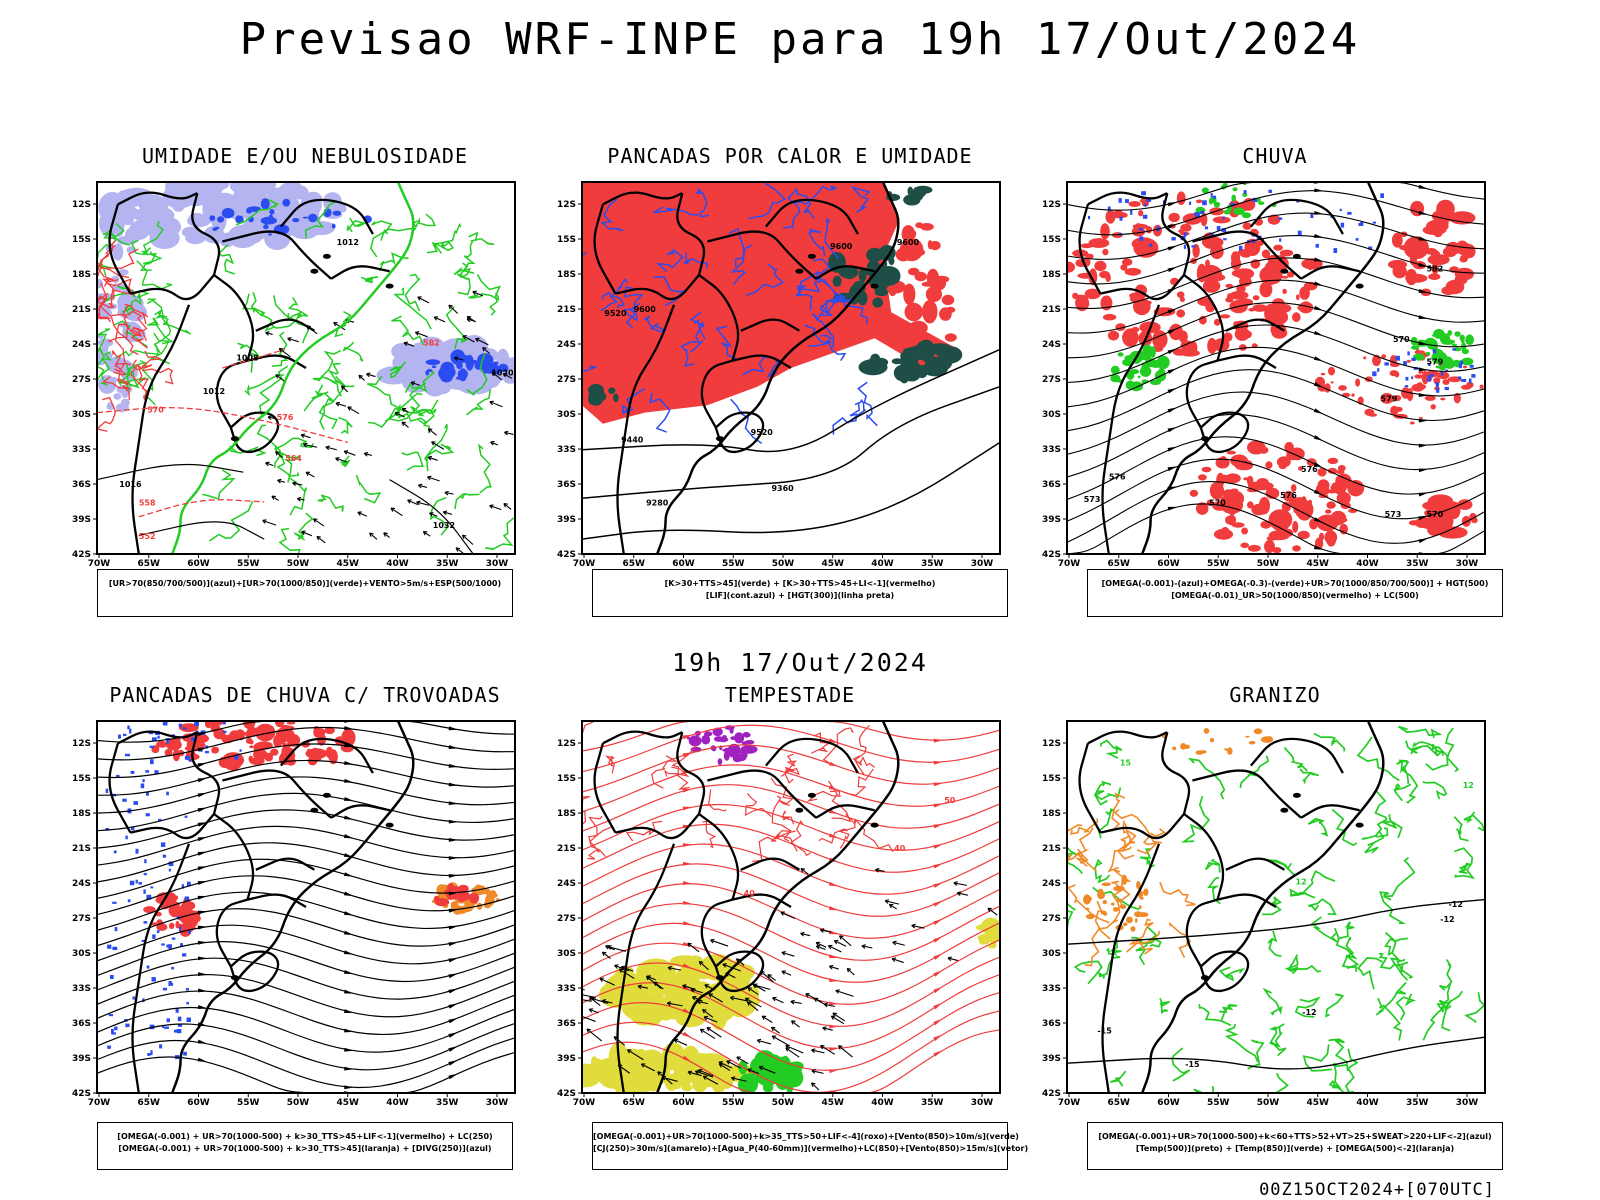 Image resolution: width=1600 pixels, height=1200 pixels. What do you see at coordinates (800, 39) in the screenshot?
I see `page-title: Previsao WRF-INPE para 19h 17/Out/2024` at bounding box center [800, 39].